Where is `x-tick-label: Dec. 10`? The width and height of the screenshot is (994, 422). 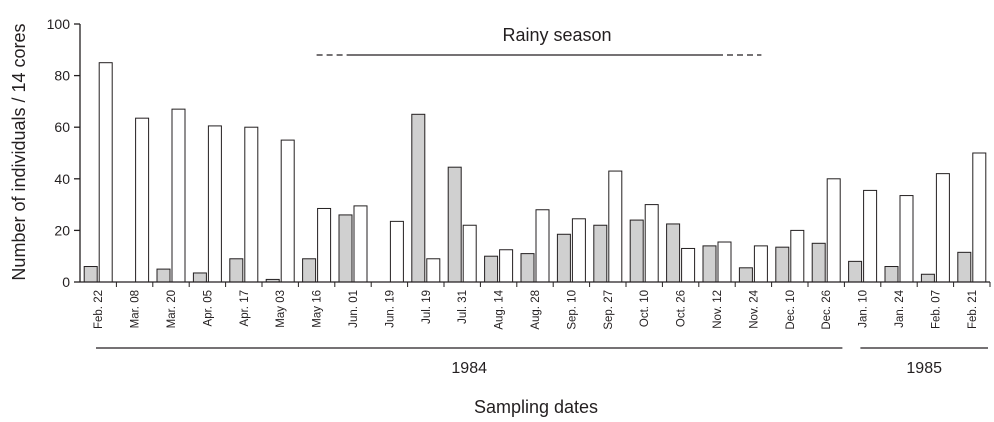
x-tick-label: Dec. 10 is located at coordinates (791, 310).